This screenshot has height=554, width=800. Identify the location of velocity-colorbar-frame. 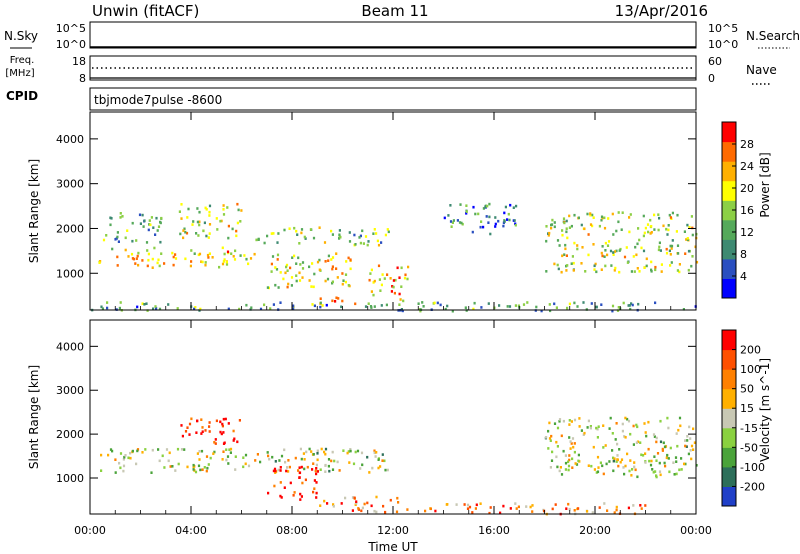
(729, 418).